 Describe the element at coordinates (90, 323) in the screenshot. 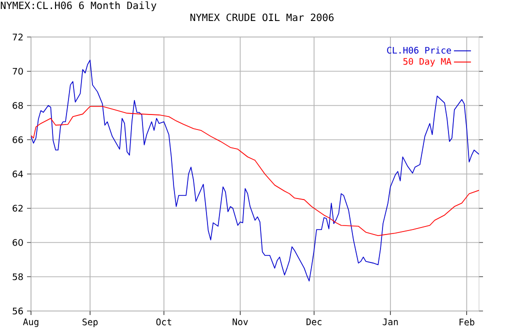

I see `x-tick-label: Sep` at that location.